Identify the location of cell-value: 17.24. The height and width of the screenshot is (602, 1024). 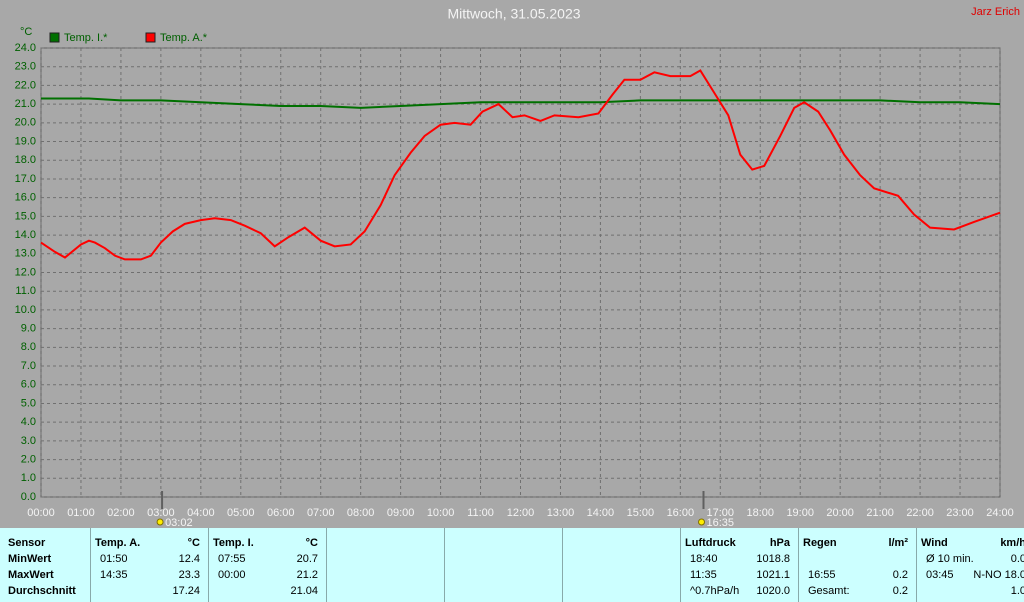
(186, 591).